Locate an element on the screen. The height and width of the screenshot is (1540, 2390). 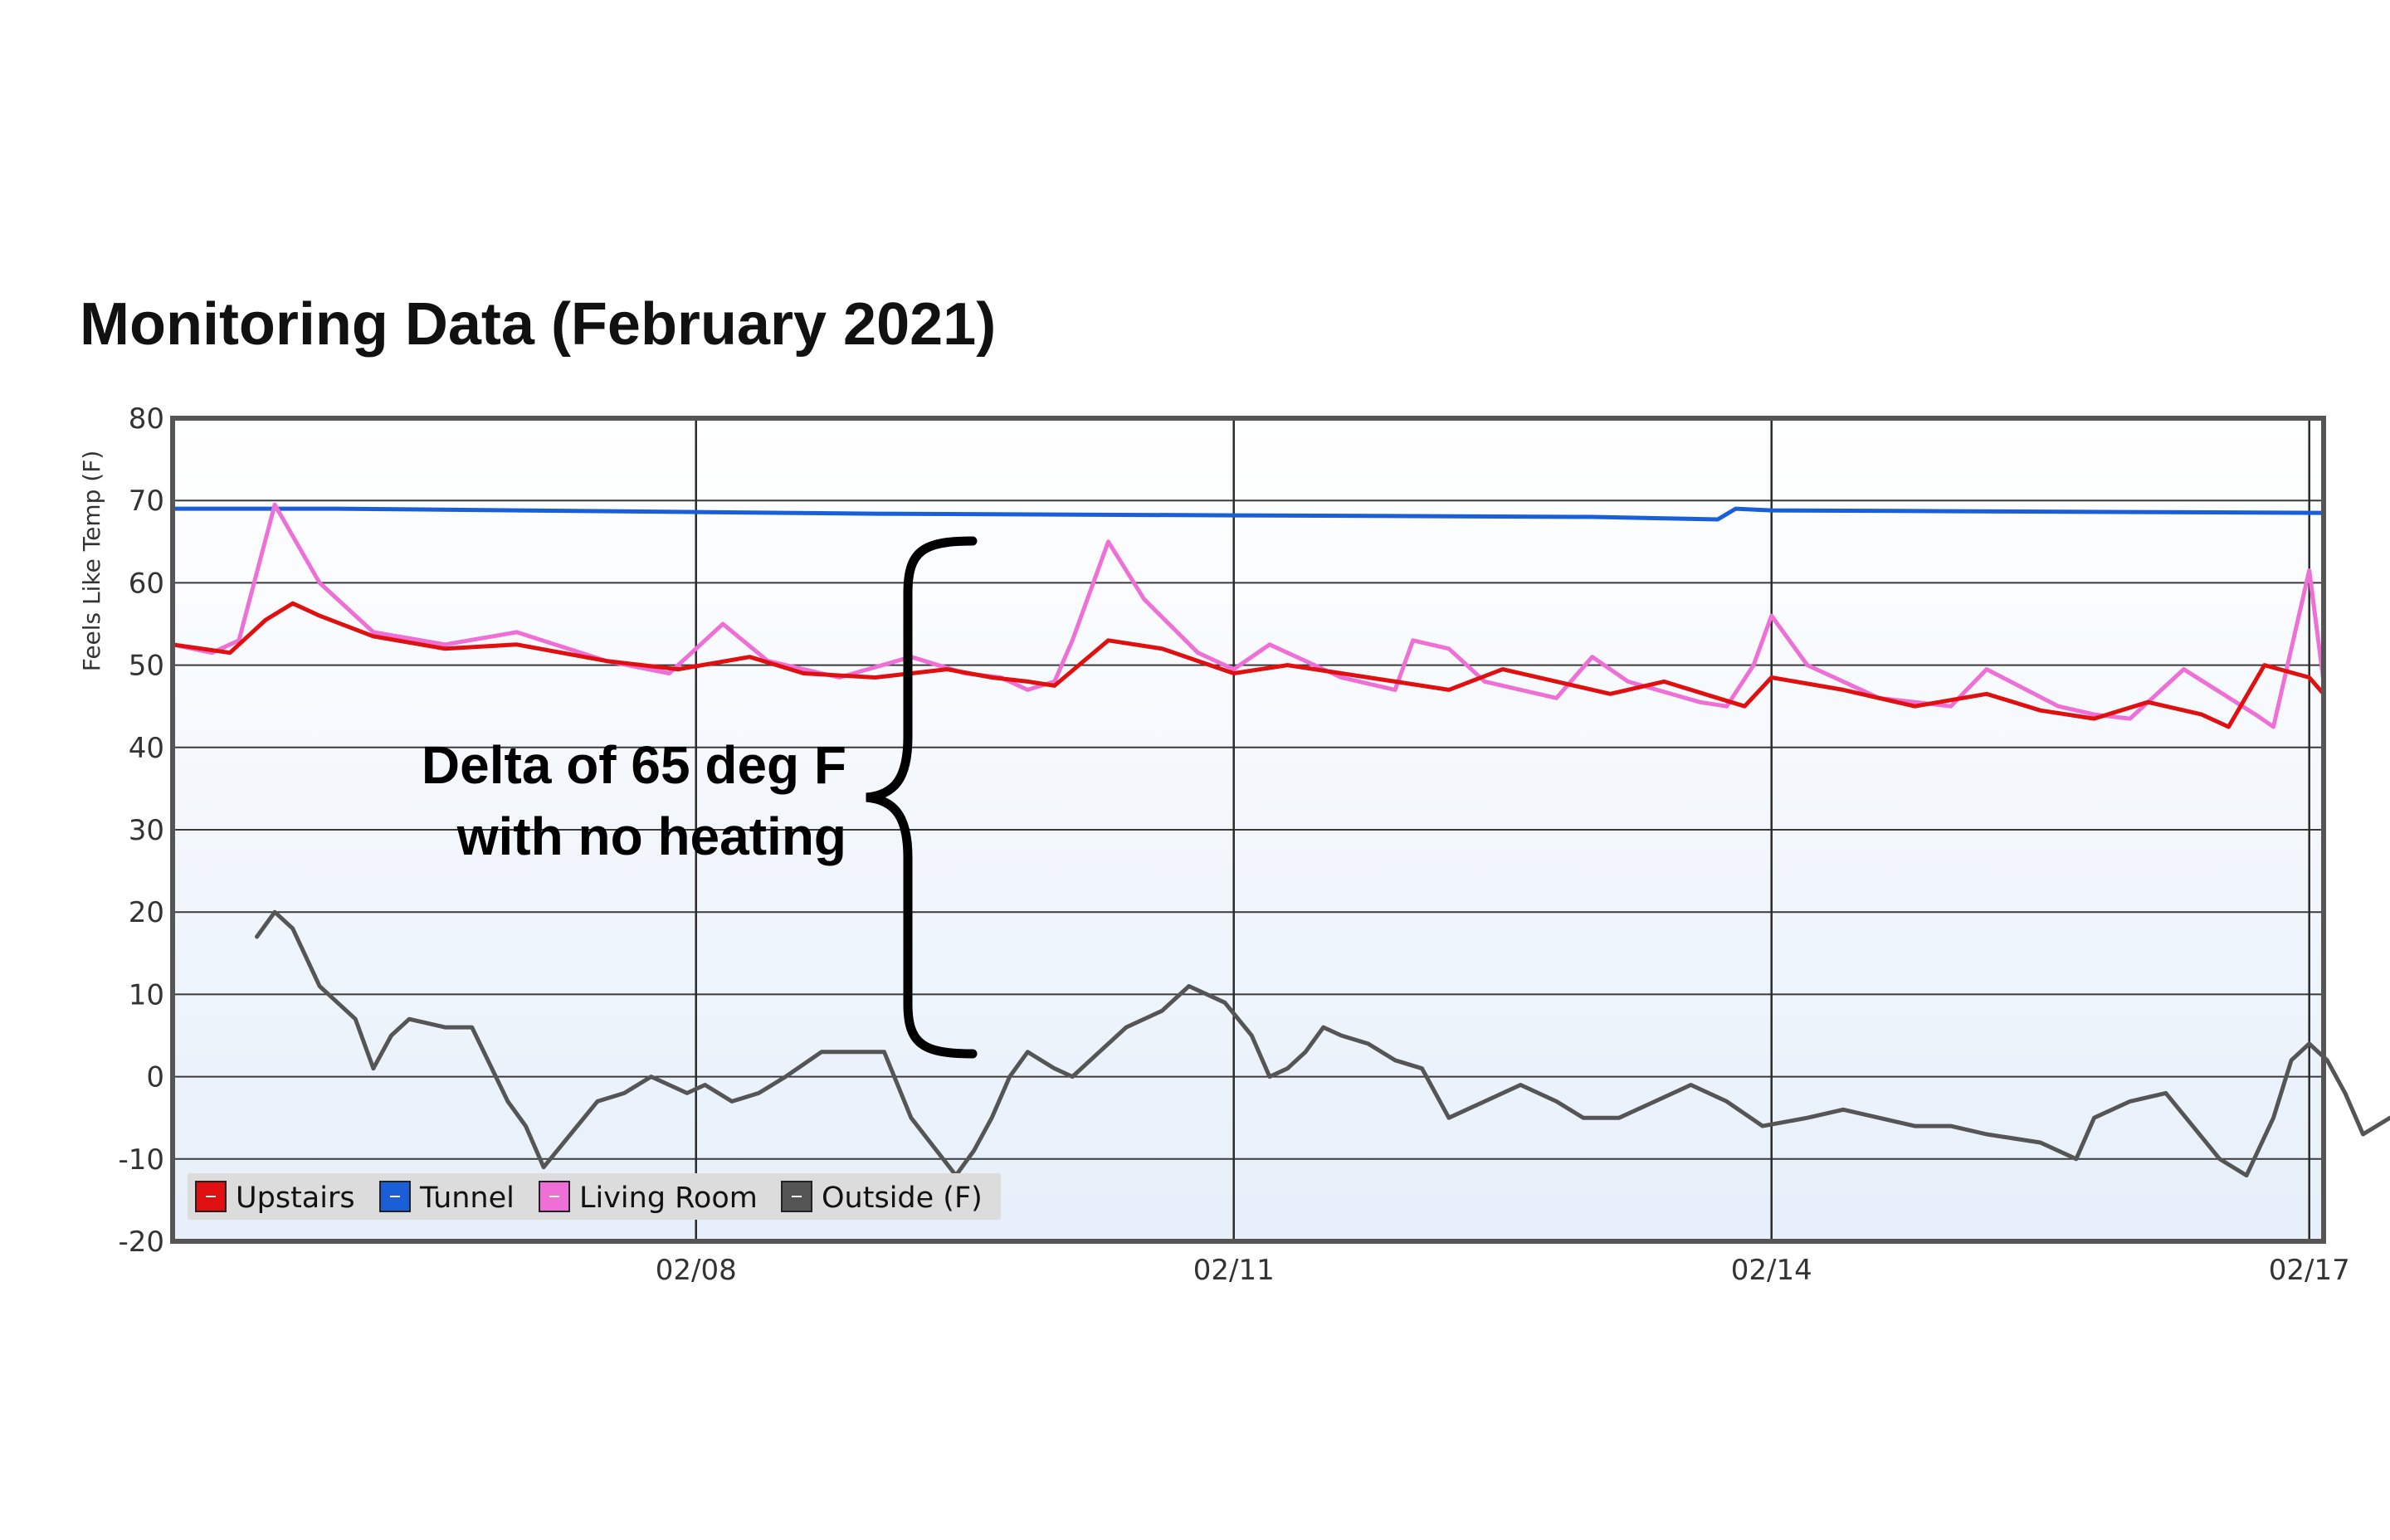
y-tick-label: 40 is located at coordinates (146, 748).